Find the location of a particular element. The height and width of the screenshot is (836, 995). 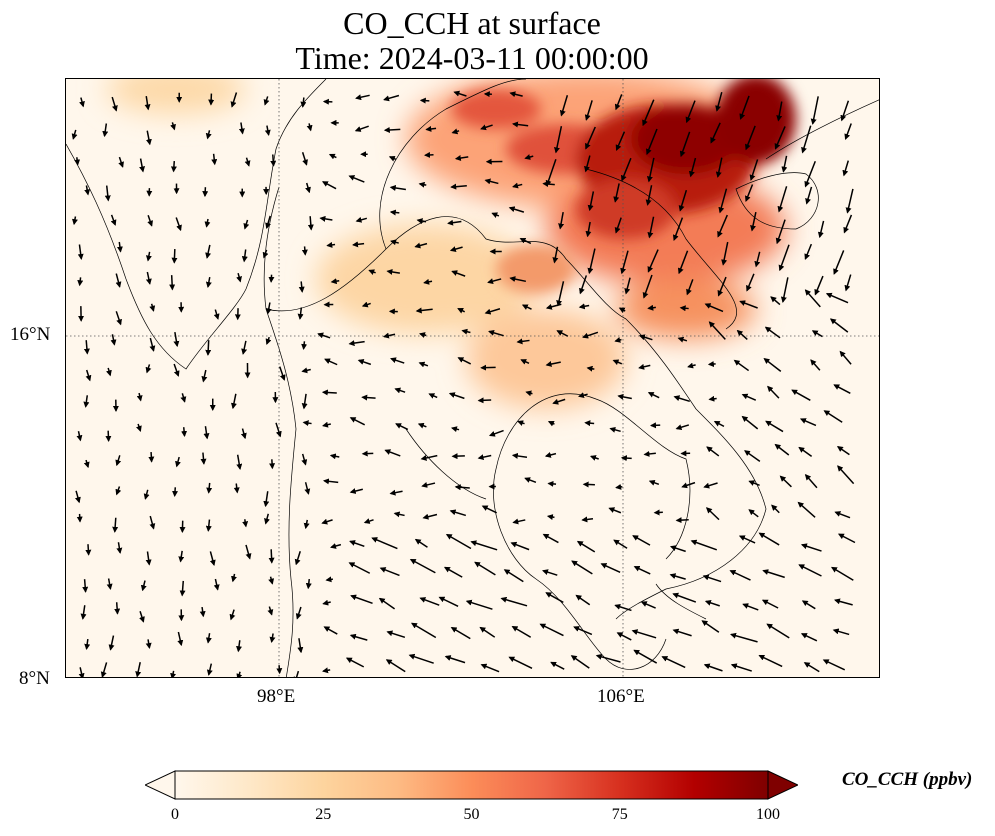

lon-tick-106e: 106°E is located at coordinates (621, 696).